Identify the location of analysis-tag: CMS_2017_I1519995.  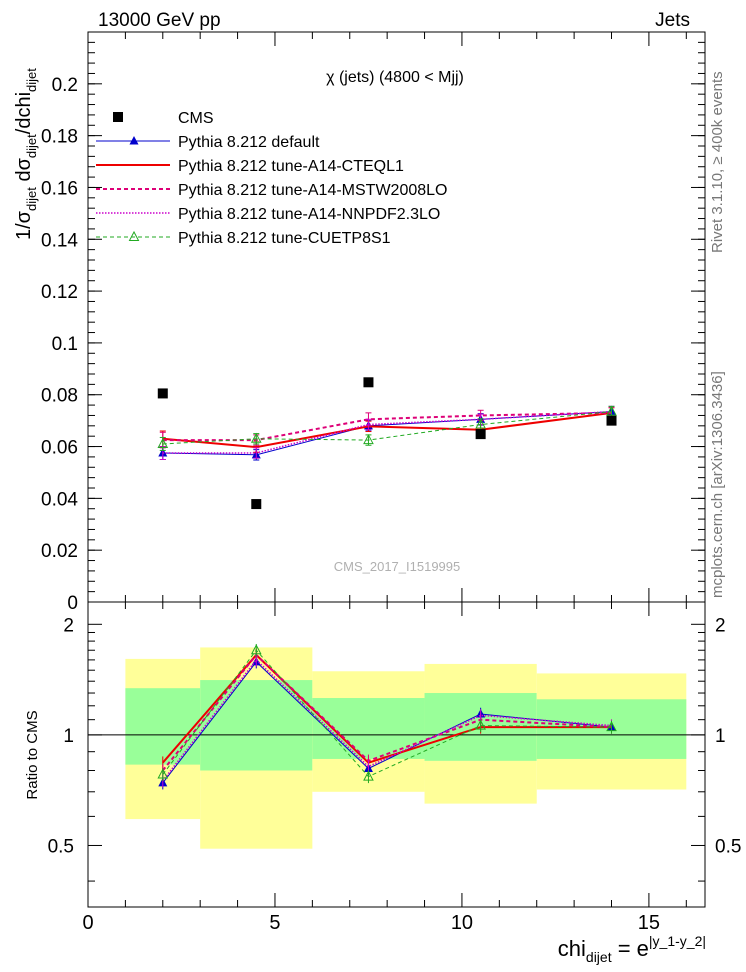
(397, 566).